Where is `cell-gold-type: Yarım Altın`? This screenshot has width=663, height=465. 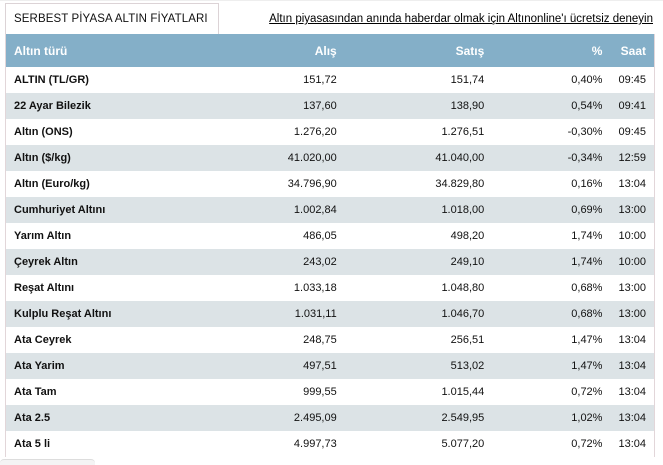
cell-gold-type: Yarım Altın is located at coordinates (43, 236).